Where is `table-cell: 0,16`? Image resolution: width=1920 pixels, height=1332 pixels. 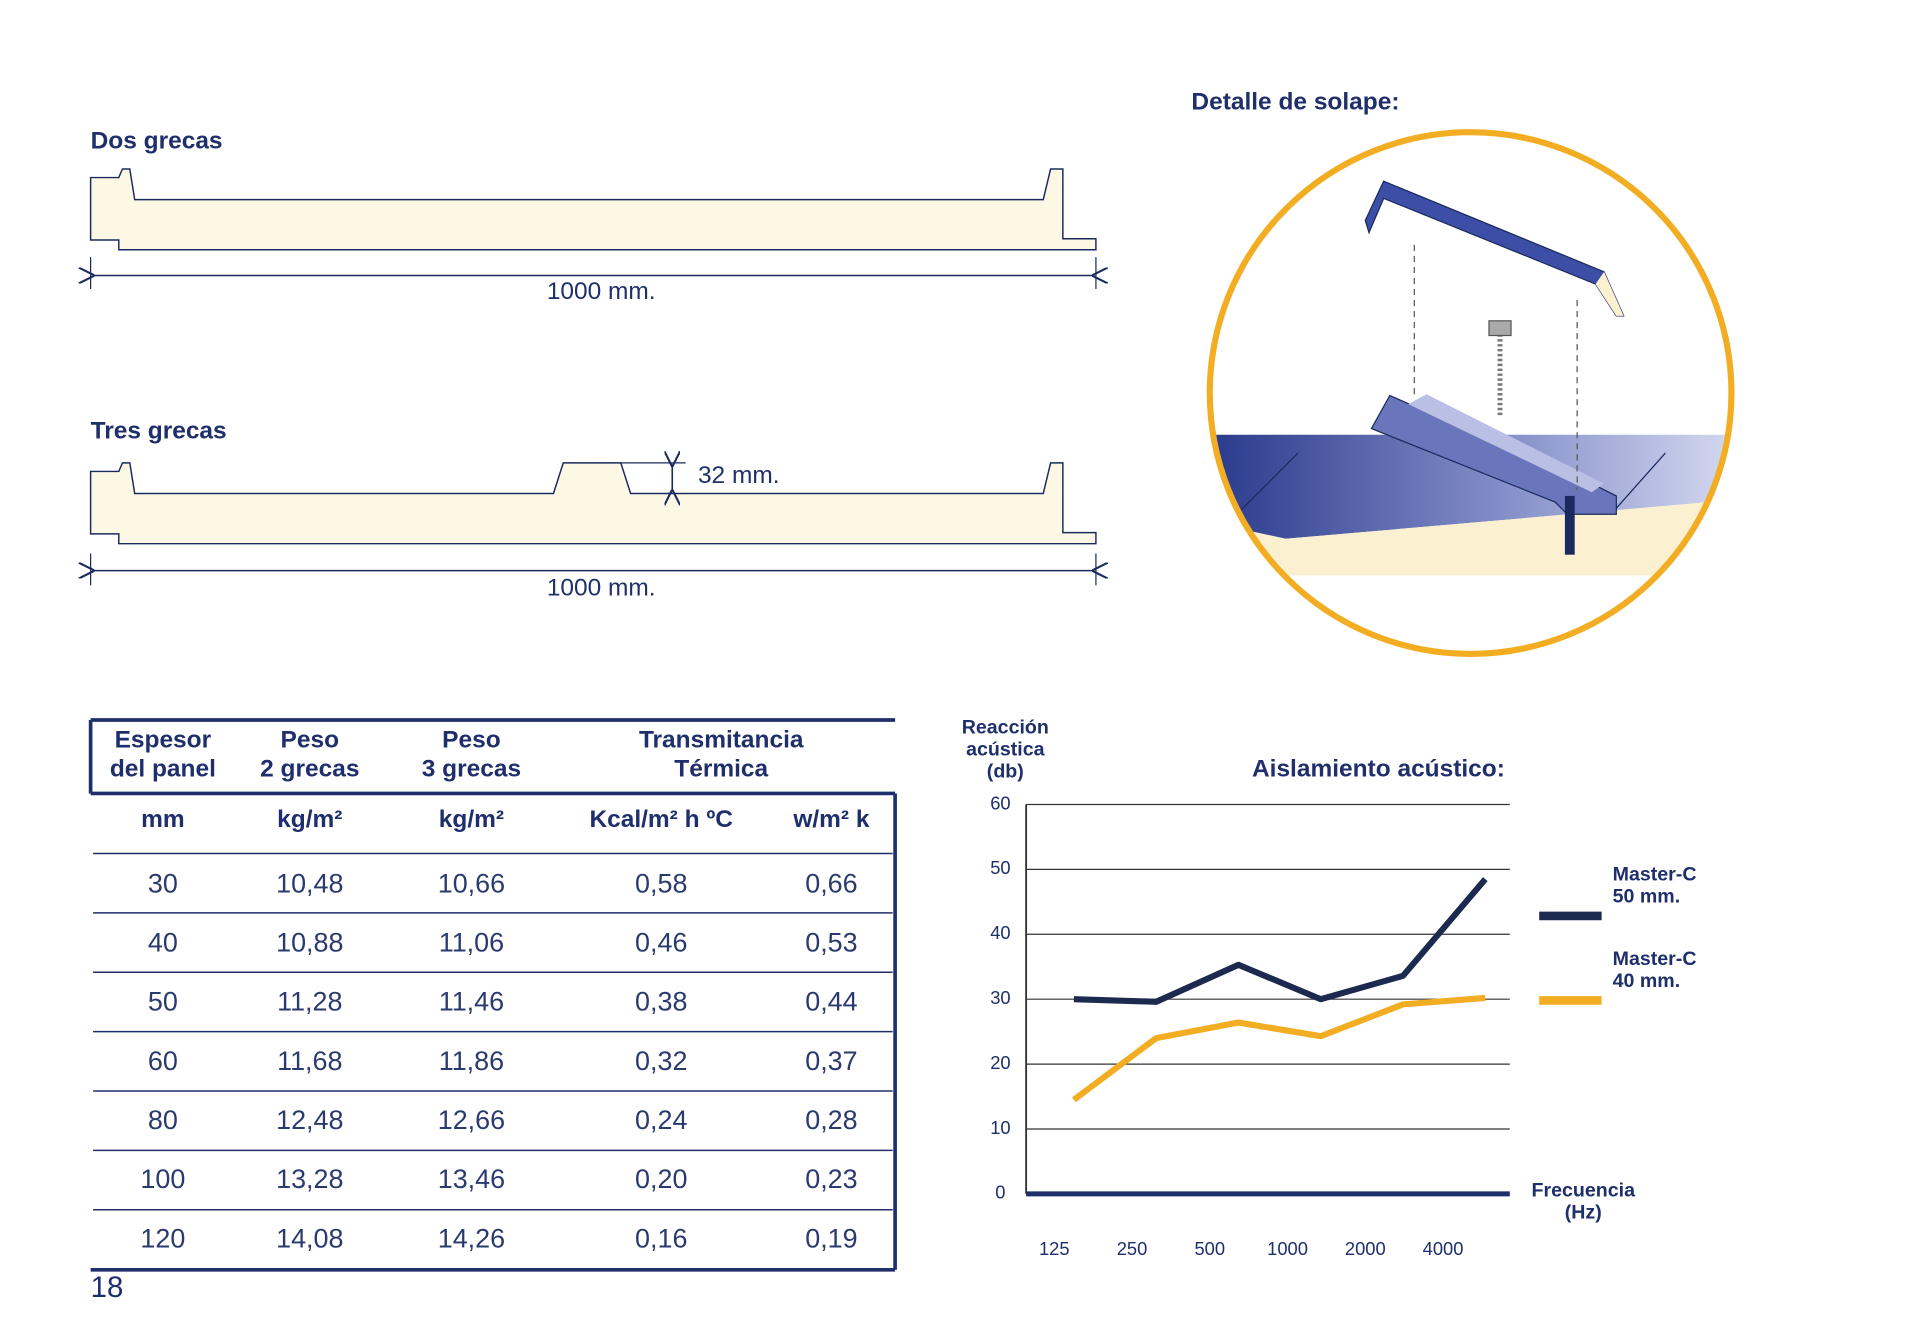 table-cell: 0,16 is located at coordinates (661, 1238).